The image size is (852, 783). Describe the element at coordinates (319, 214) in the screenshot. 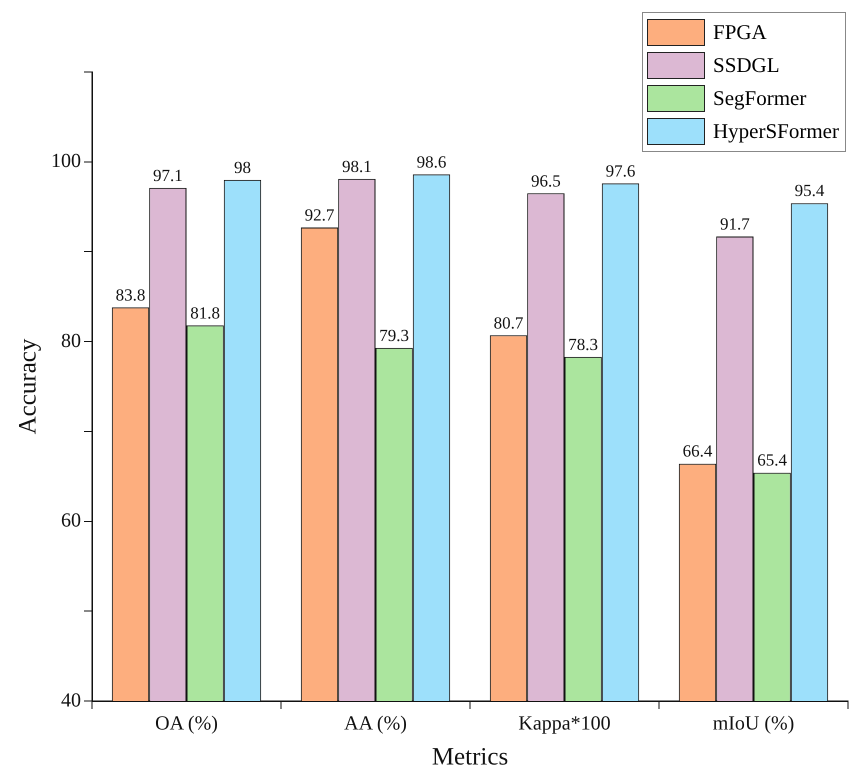

I see `data-label: 92.7` at that location.